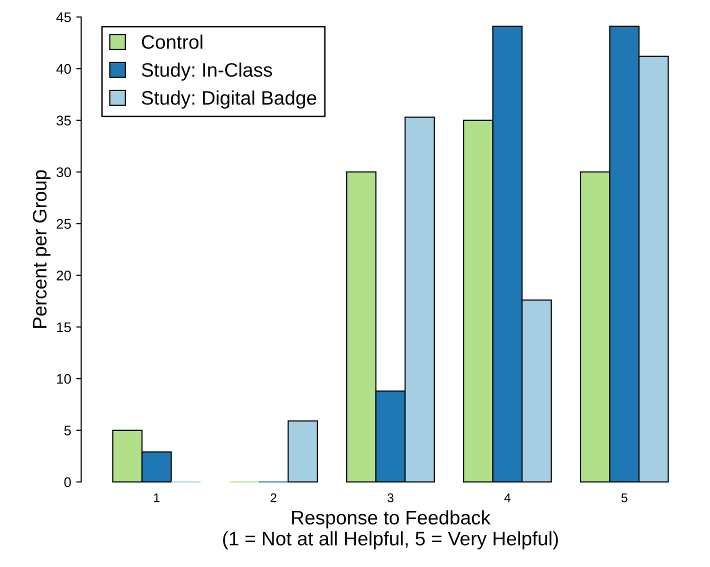 The height and width of the screenshot is (567, 710). What do you see at coordinates (67, 482) in the screenshot?
I see `y-tick-label: 0` at bounding box center [67, 482].